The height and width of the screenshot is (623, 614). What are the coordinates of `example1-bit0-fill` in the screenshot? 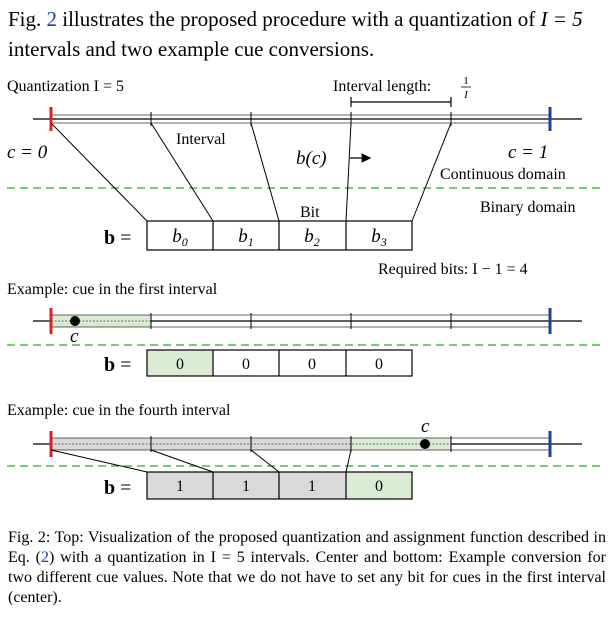 It's located at (180, 363).